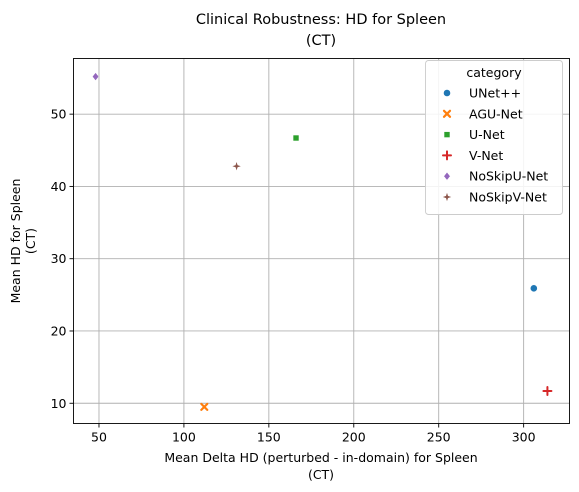 Image resolution: width=579 pixels, height=492 pixels. Describe the element at coordinates (447, 134) in the screenshot. I see `legend-marker-u-net` at that location.